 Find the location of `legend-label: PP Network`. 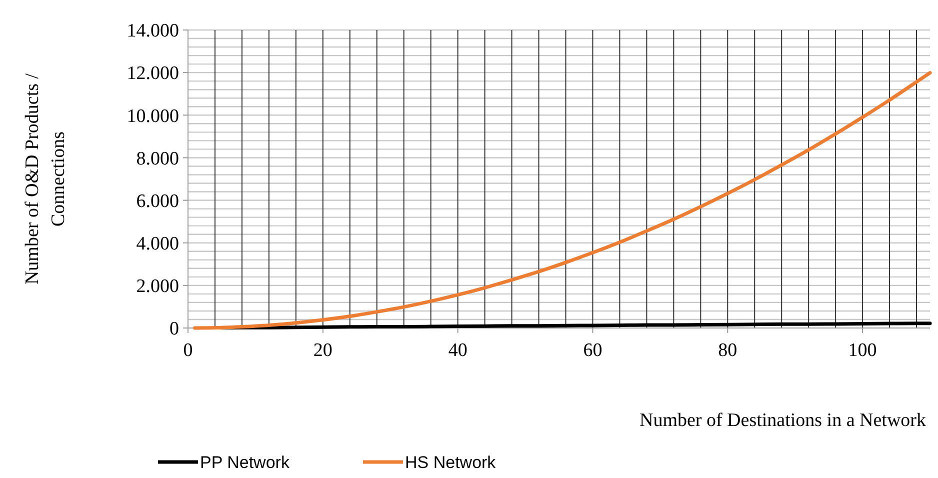

legend-label: PP Network is located at coordinates (245, 462).